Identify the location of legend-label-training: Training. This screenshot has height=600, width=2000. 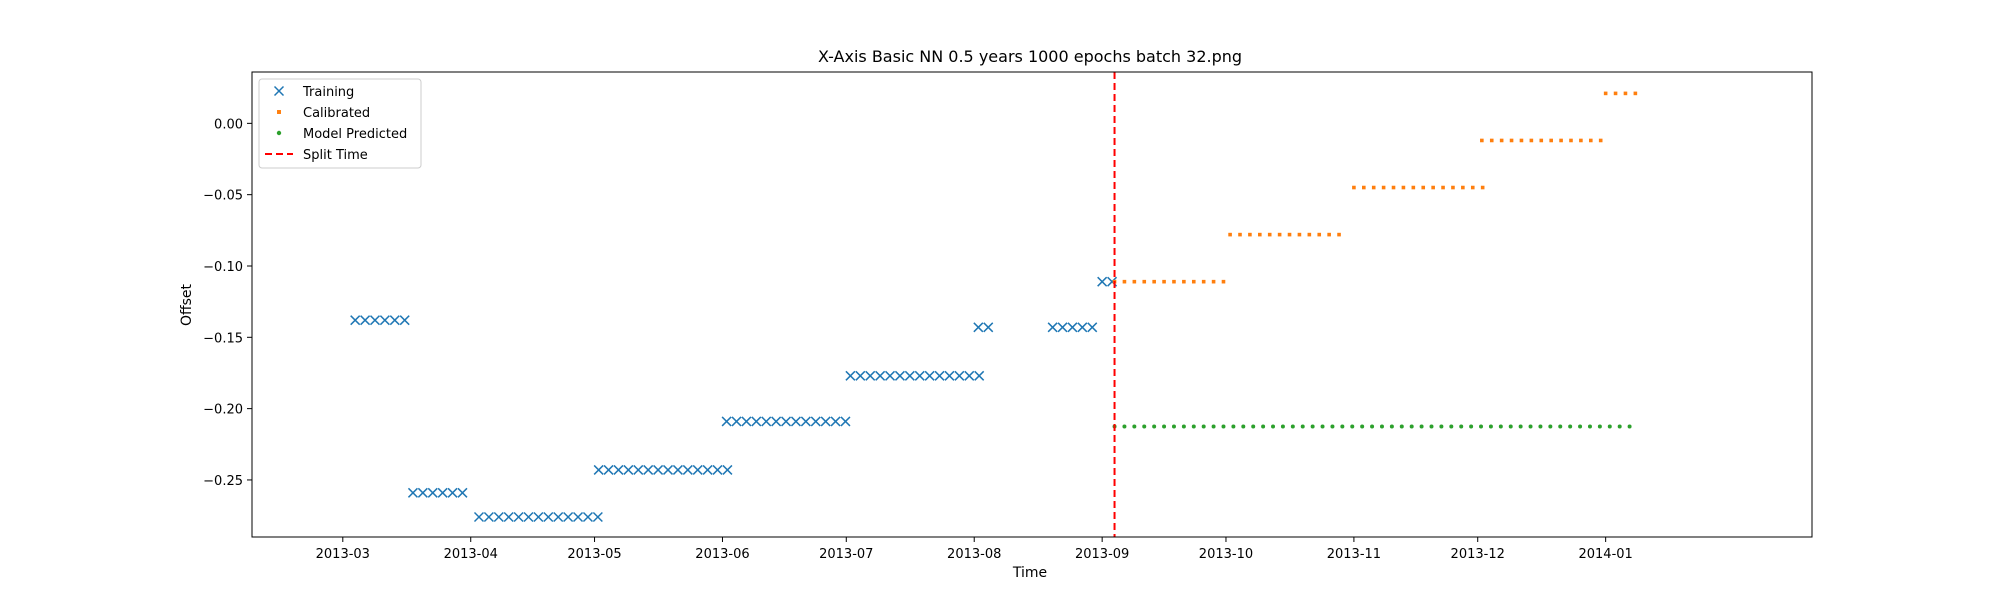
(328, 92).